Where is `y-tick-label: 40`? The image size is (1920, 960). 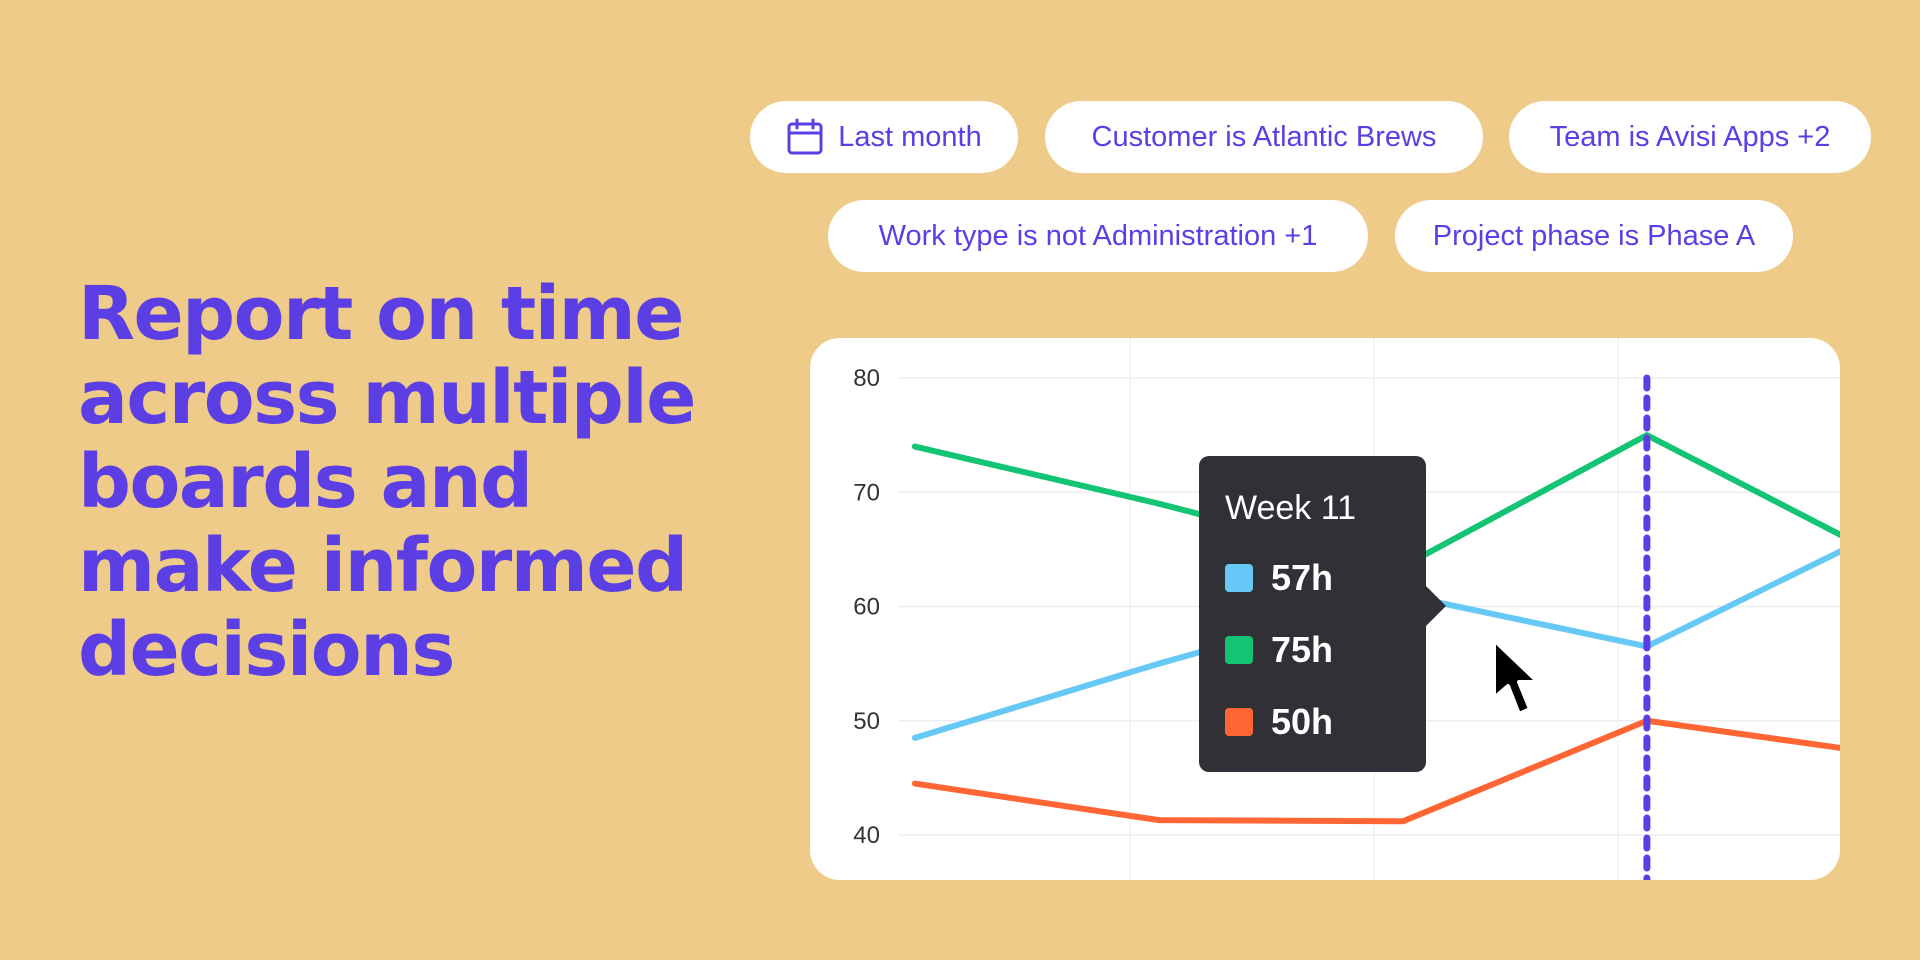 y-tick-label: 40 is located at coordinates (866, 835).